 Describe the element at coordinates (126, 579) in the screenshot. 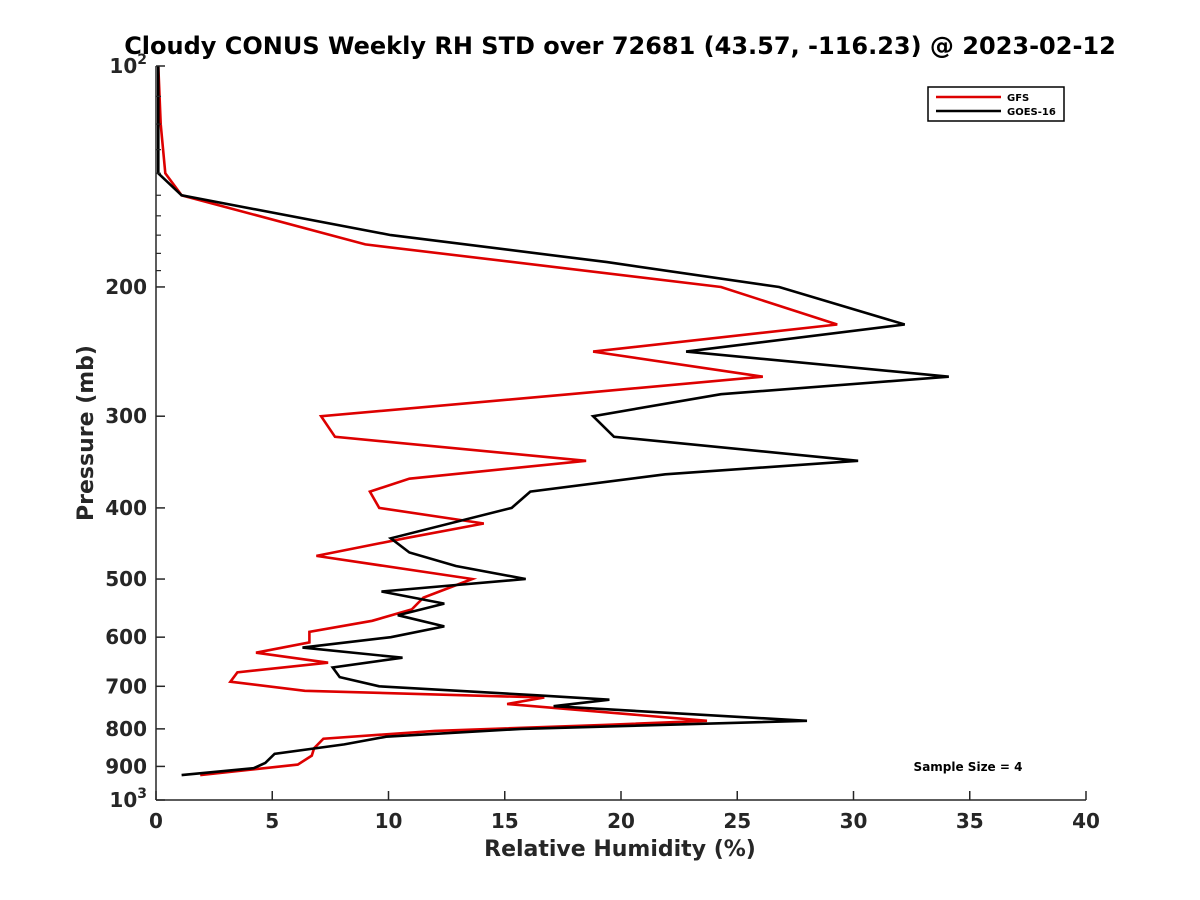

I see `y-tick-label: 500` at that location.